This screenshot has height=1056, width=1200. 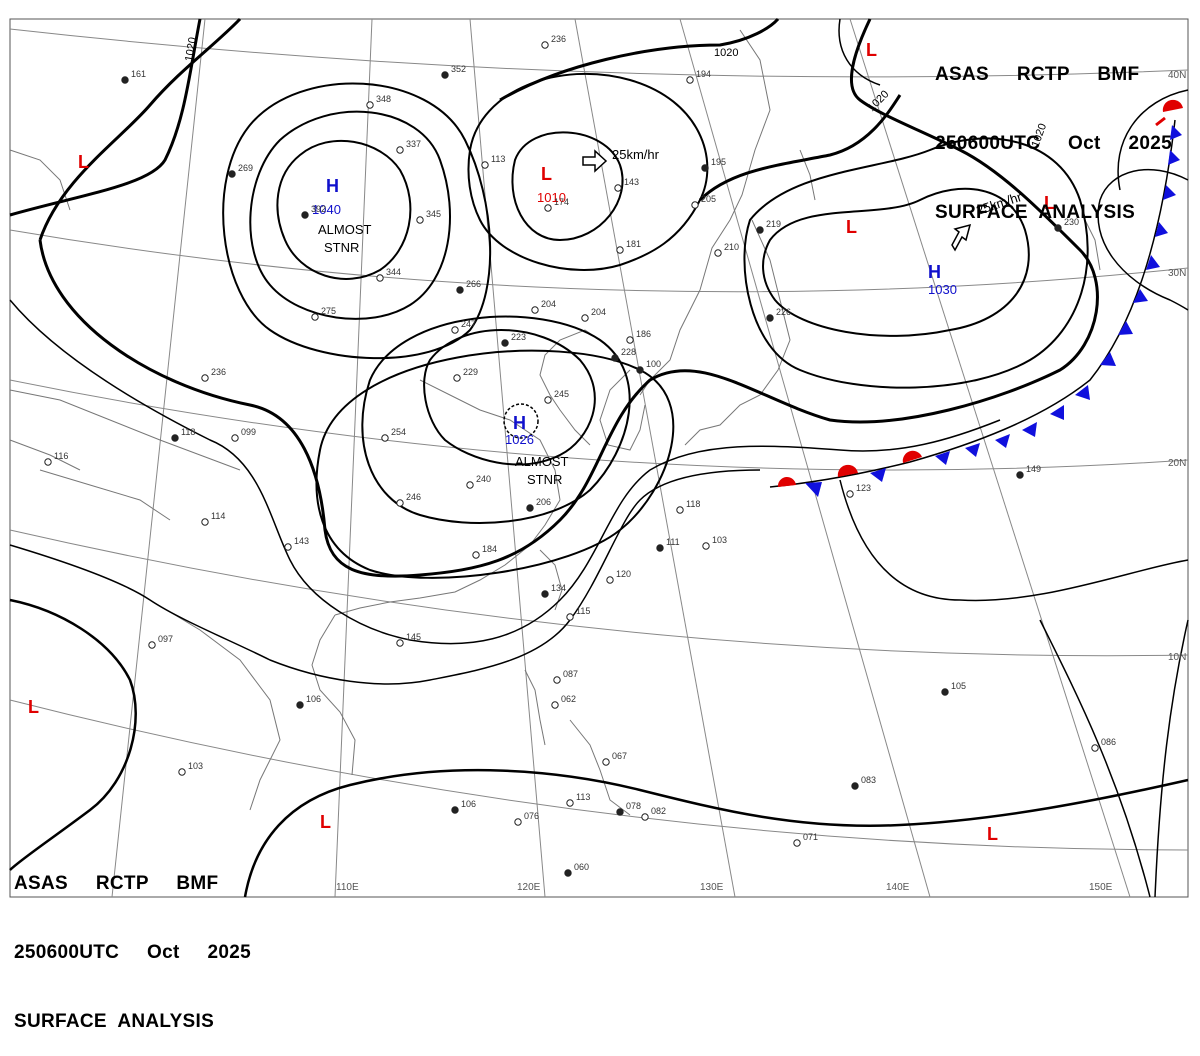 I want to click on station-pressure: 275, so click(x=328, y=311).